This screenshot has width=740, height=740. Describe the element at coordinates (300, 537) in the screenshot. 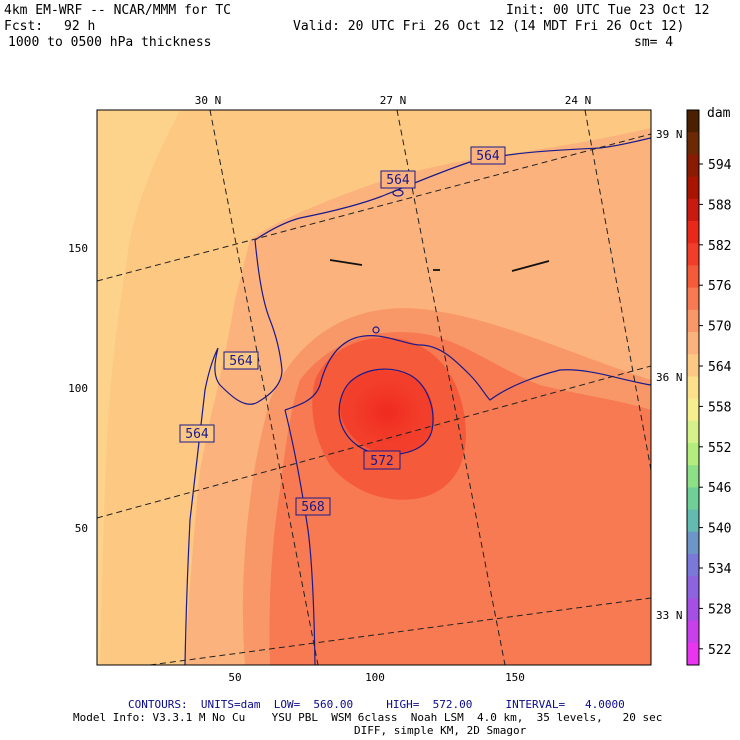

I see `contour-568-south` at that location.